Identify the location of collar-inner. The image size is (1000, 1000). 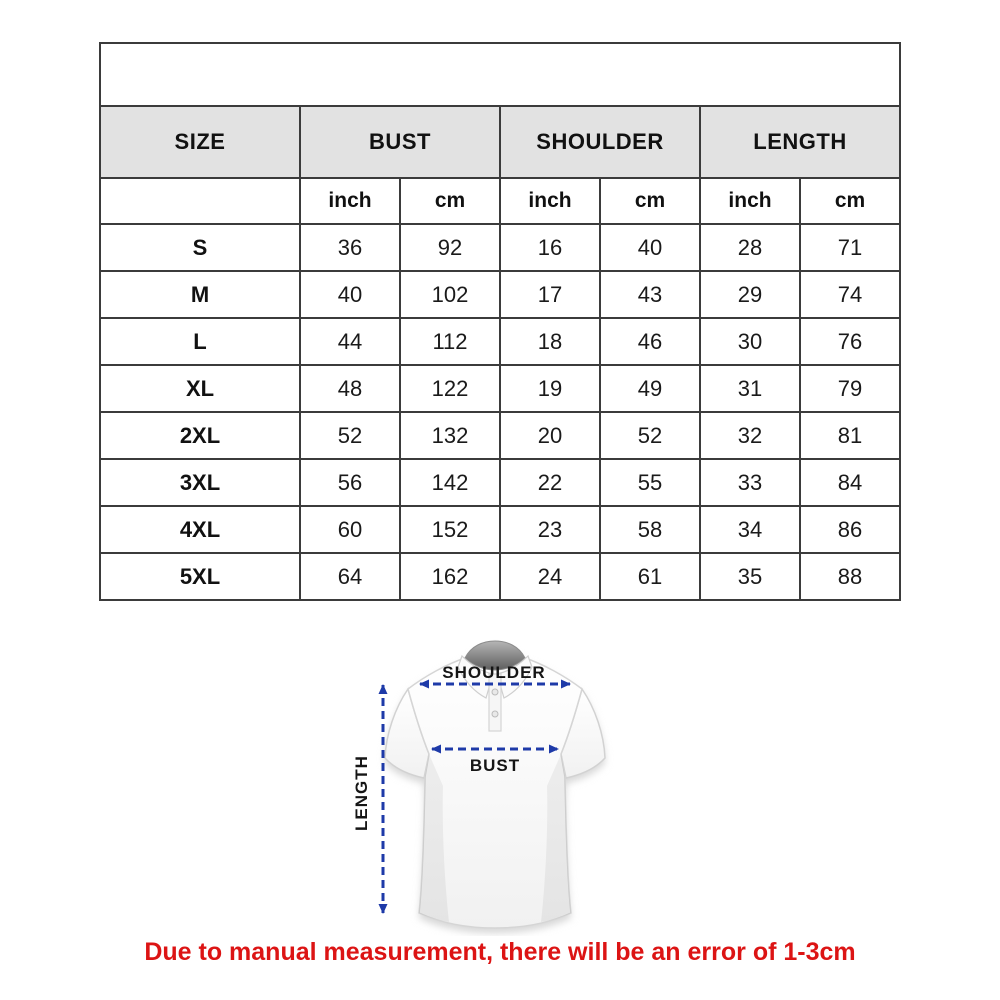
(495, 655).